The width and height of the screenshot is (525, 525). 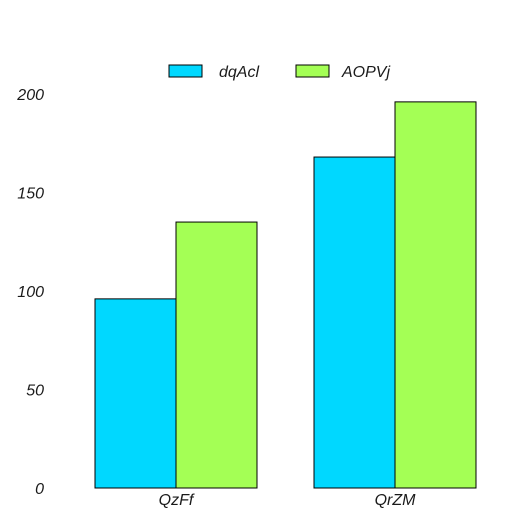 What do you see at coordinates (354, 322) in the screenshot?
I see `bar-dqAcl-QrZM` at bounding box center [354, 322].